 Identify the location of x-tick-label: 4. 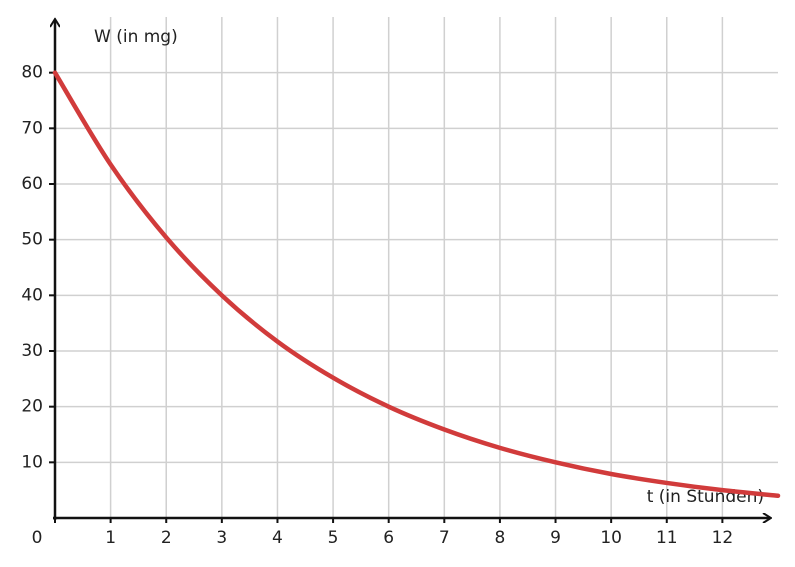
(277, 538).